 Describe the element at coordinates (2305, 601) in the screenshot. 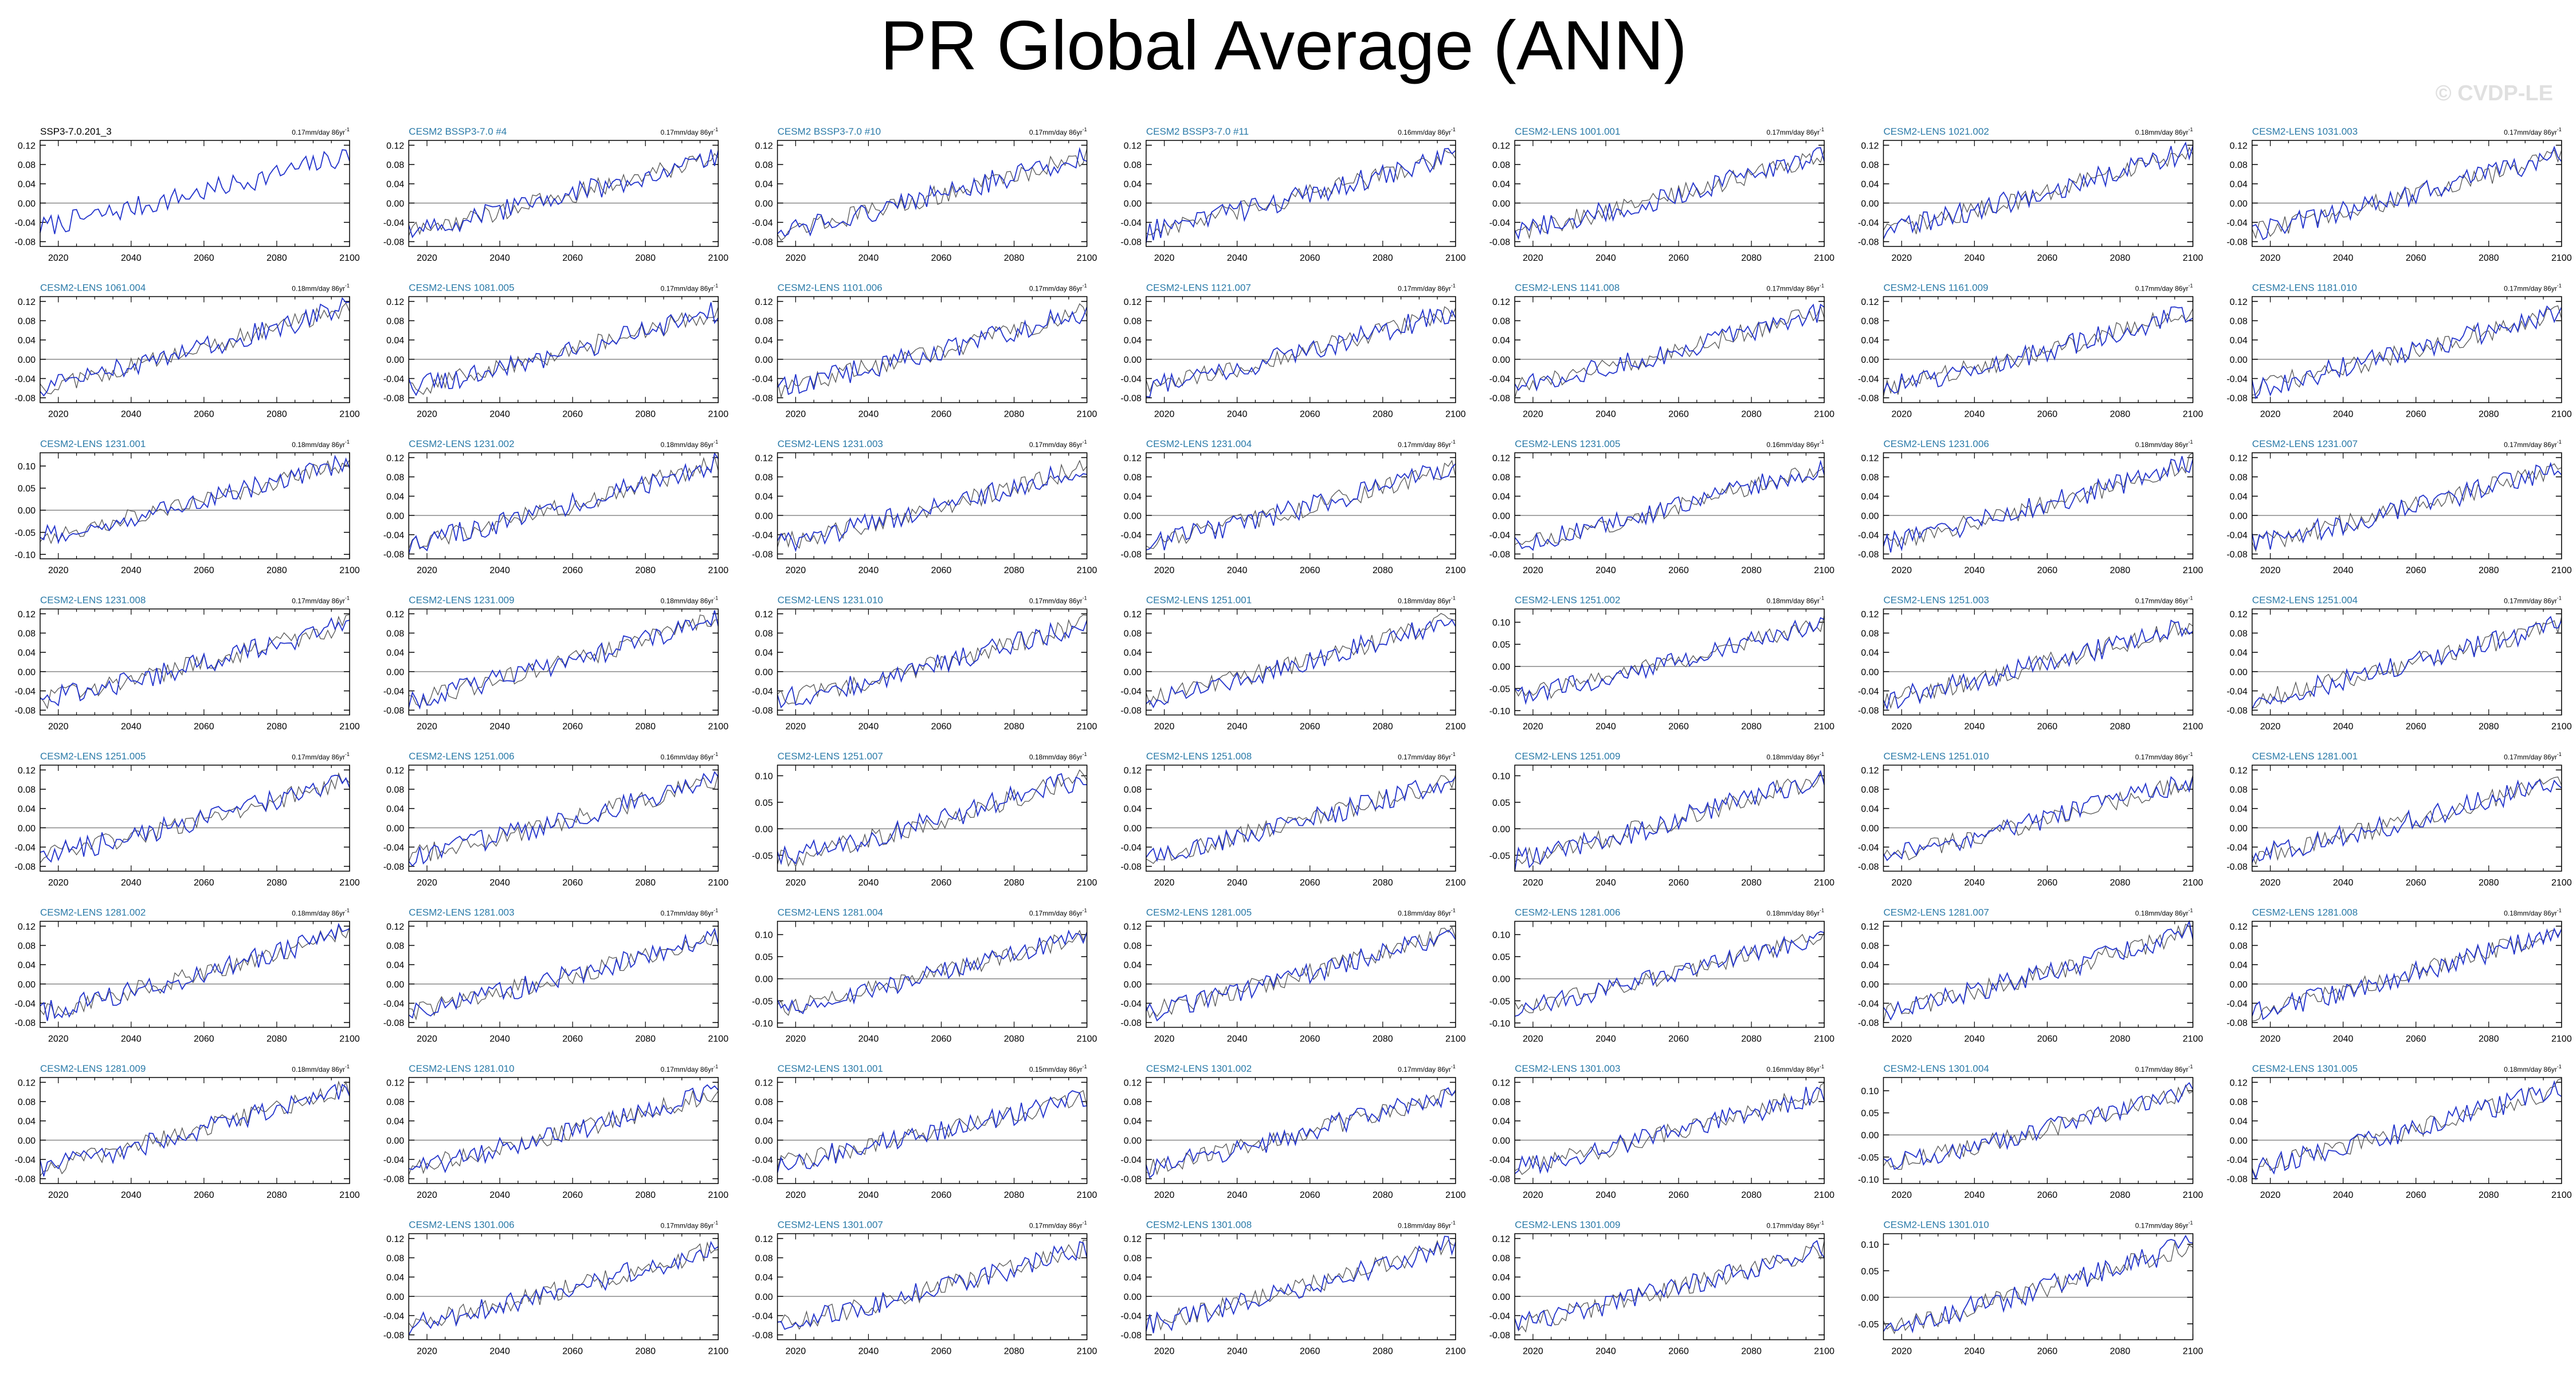

I see `panel-title: CESM2-LENS 1251.004` at that location.